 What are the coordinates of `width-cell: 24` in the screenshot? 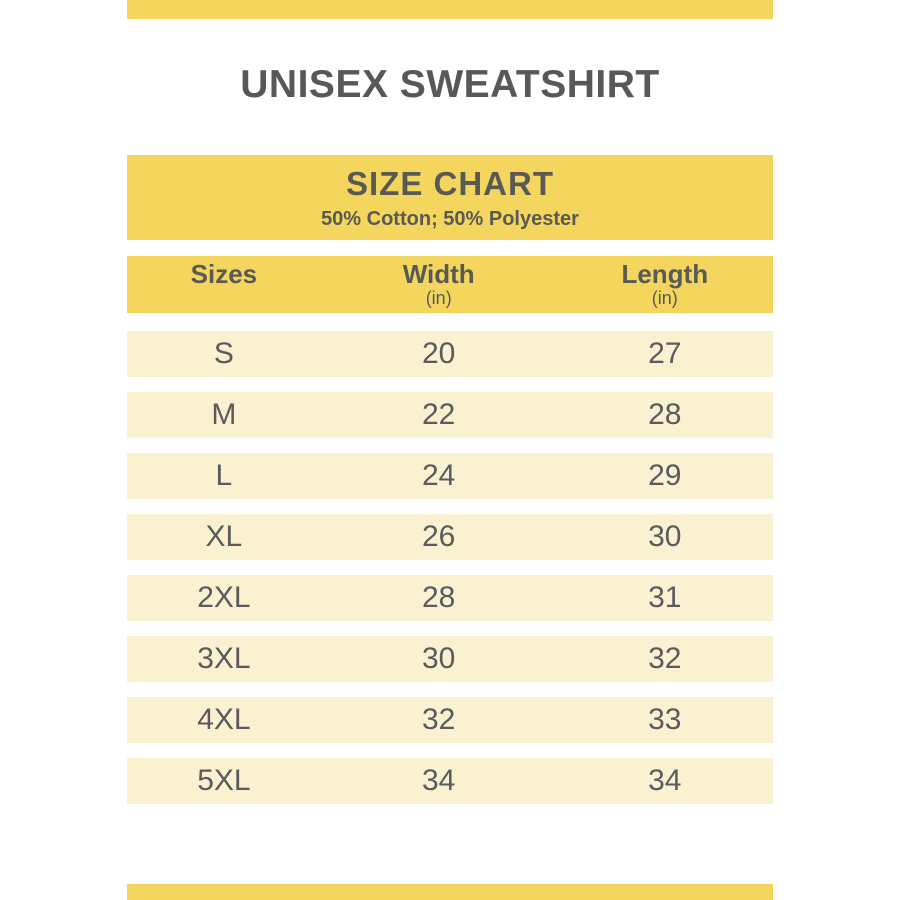 It's located at (439, 475).